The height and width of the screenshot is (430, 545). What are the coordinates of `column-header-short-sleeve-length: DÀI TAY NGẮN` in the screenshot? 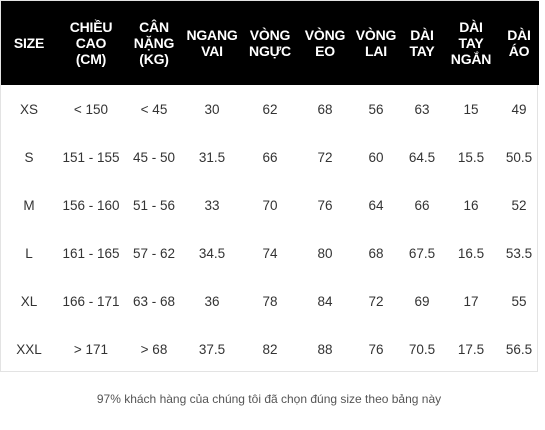 It's located at (471, 43).